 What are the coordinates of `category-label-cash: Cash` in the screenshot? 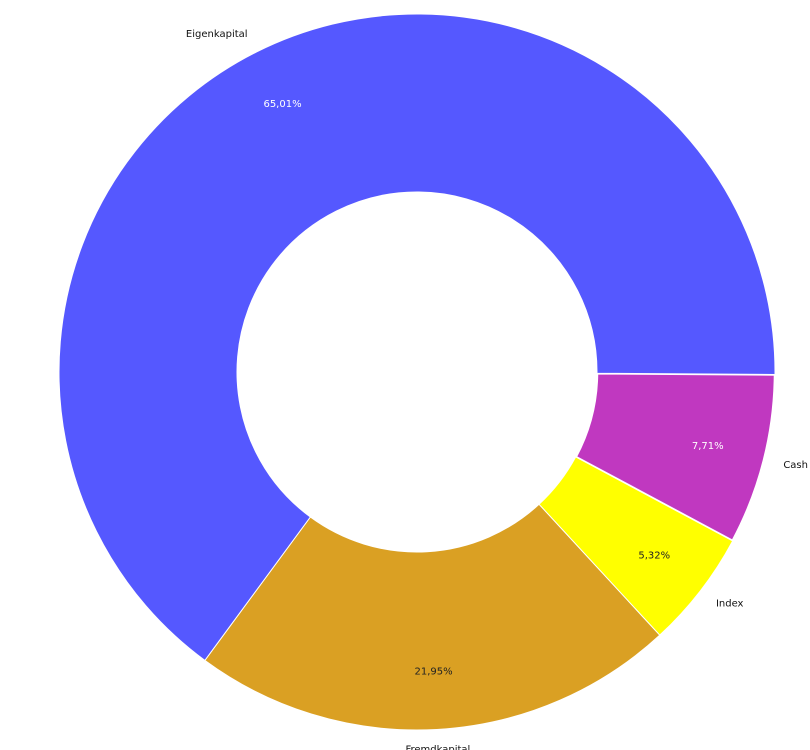 It's located at (795, 465).